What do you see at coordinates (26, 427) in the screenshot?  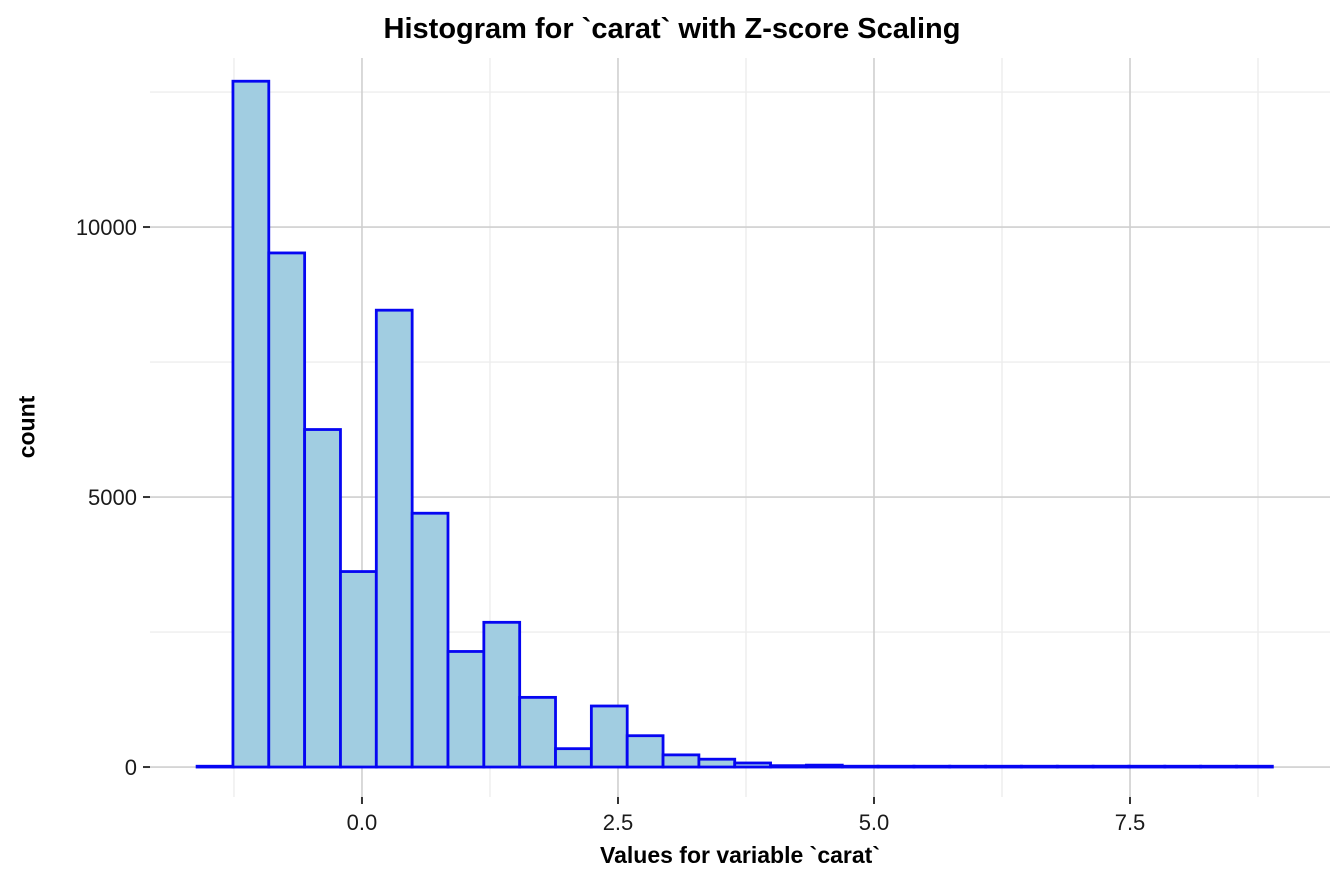 I see `y-axis-title-text: count` at bounding box center [26, 427].